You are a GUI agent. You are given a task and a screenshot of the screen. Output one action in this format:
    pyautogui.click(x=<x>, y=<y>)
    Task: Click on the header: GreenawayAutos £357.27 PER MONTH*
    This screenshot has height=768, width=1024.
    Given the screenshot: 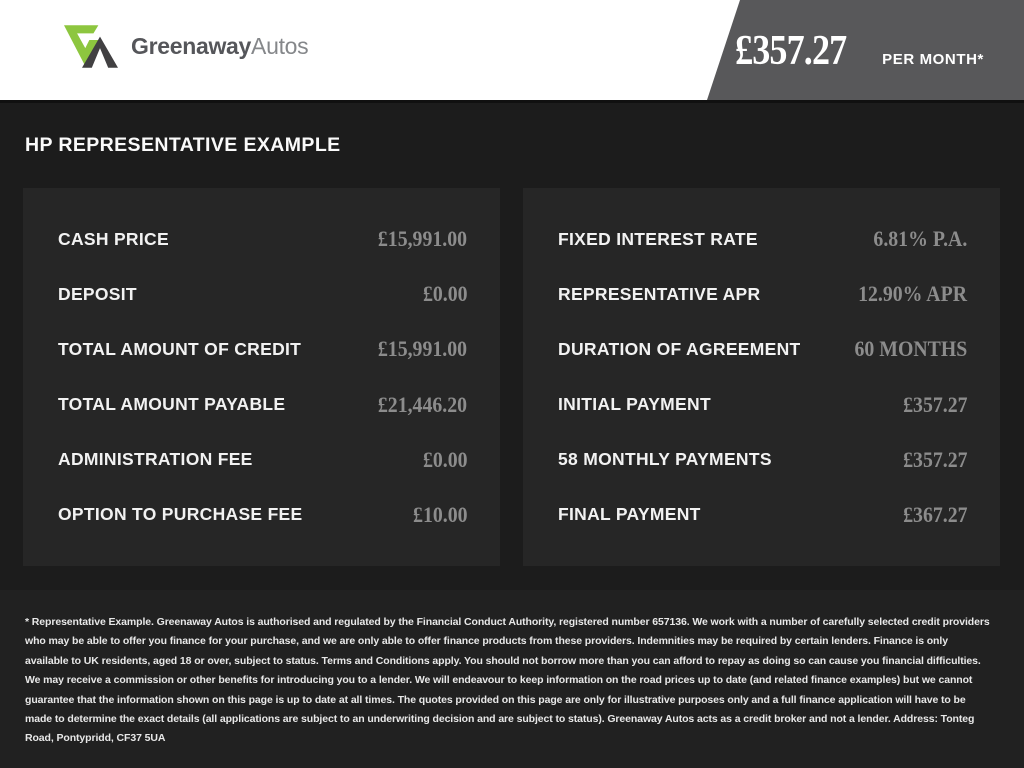 What is the action you would take?
    pyautogui.click(x=512, y=51)
    